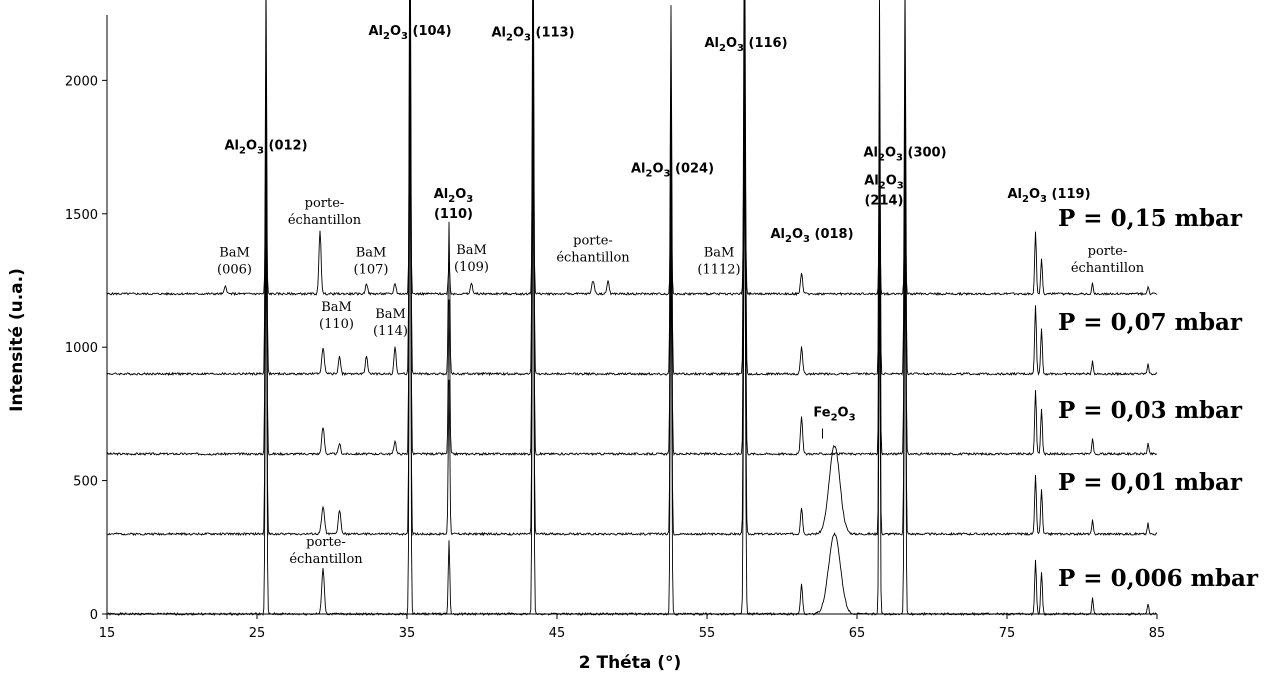 The height and width of the screenshot is (675, 1270). What do you see at coordinates (81, 81) in the screenshot?
I see `y-tick-label: 2000` at bounding box center [81, 81].